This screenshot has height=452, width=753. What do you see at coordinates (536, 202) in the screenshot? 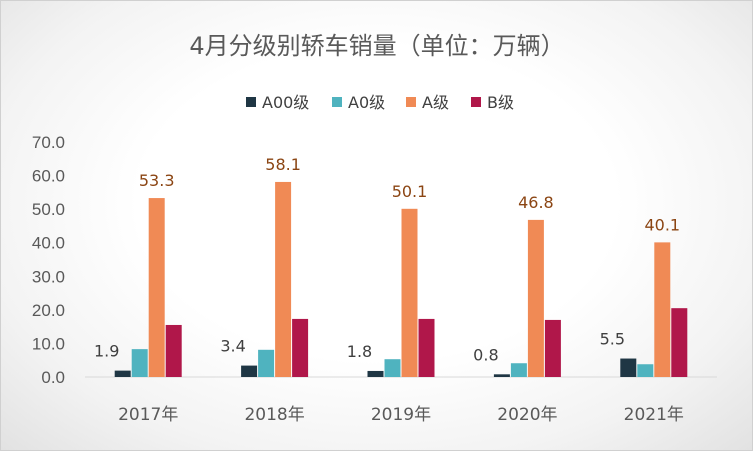
I see `data-label: 46.8` at bounding box center [536, 202].